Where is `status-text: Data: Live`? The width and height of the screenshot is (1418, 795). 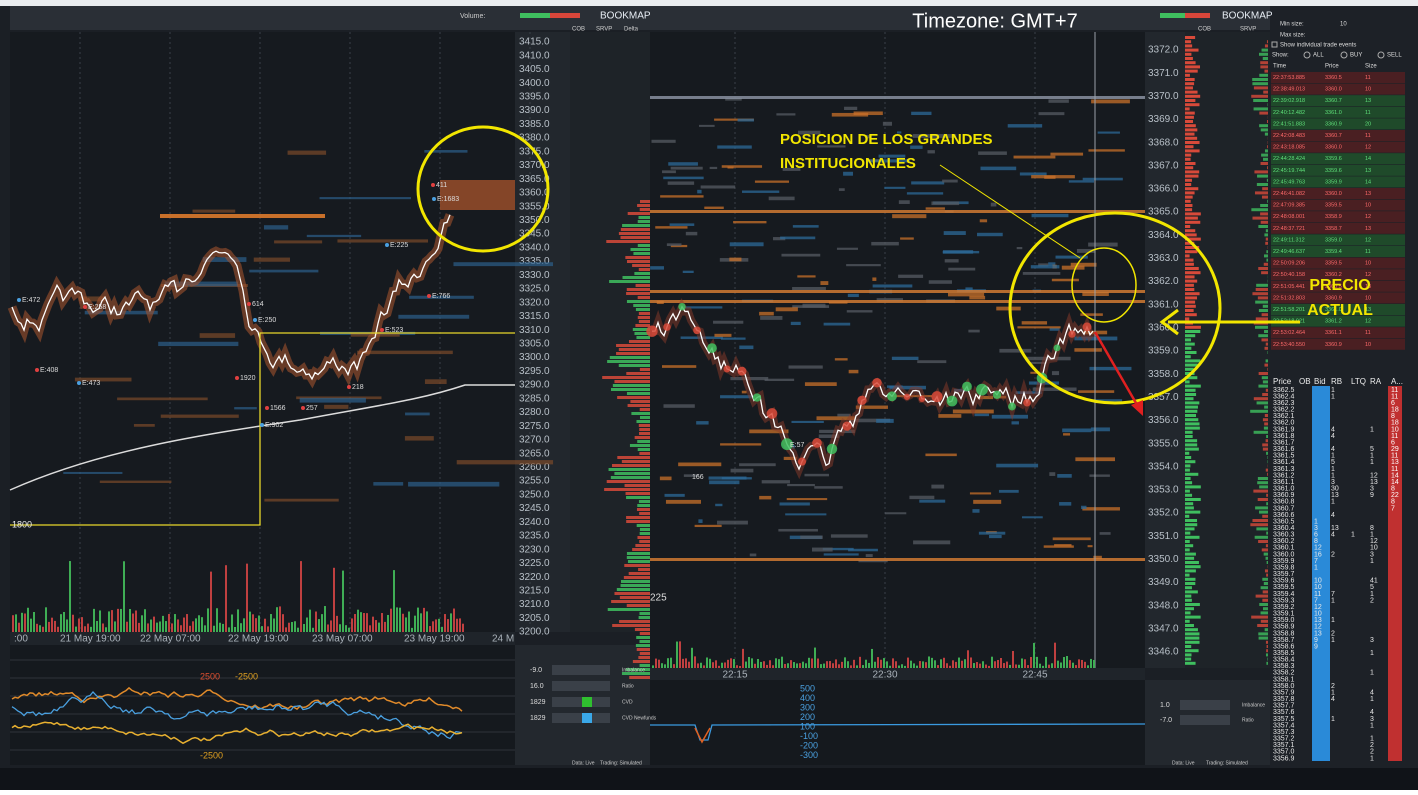
status-text: Data: Live is located at coordinates (583, 763).